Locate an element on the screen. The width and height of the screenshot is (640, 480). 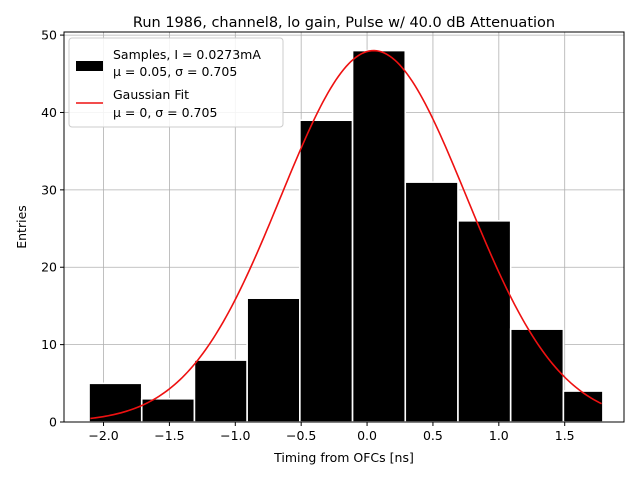
x-tick-label-0: −2.0 is located at coordinates (103, 435).